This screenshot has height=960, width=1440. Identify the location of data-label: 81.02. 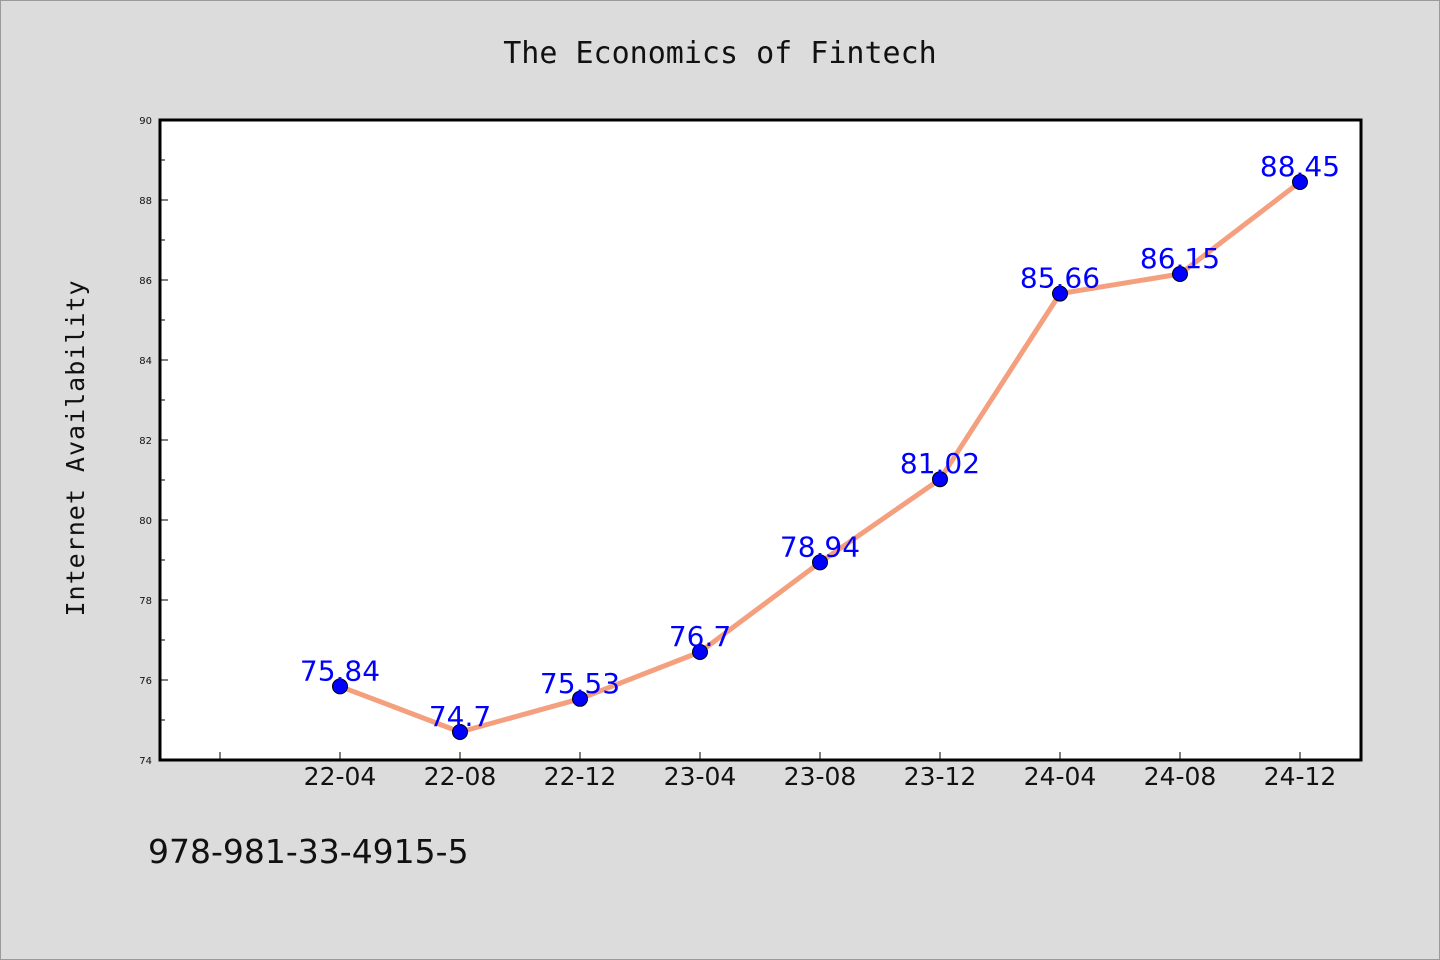
(940, 463).